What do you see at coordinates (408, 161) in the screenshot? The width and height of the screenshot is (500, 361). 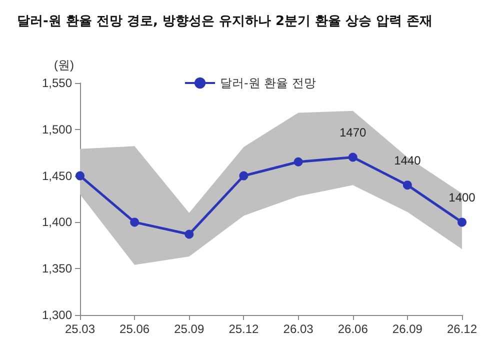 I see `data-label: 1440` at bounding box center [408, 161].